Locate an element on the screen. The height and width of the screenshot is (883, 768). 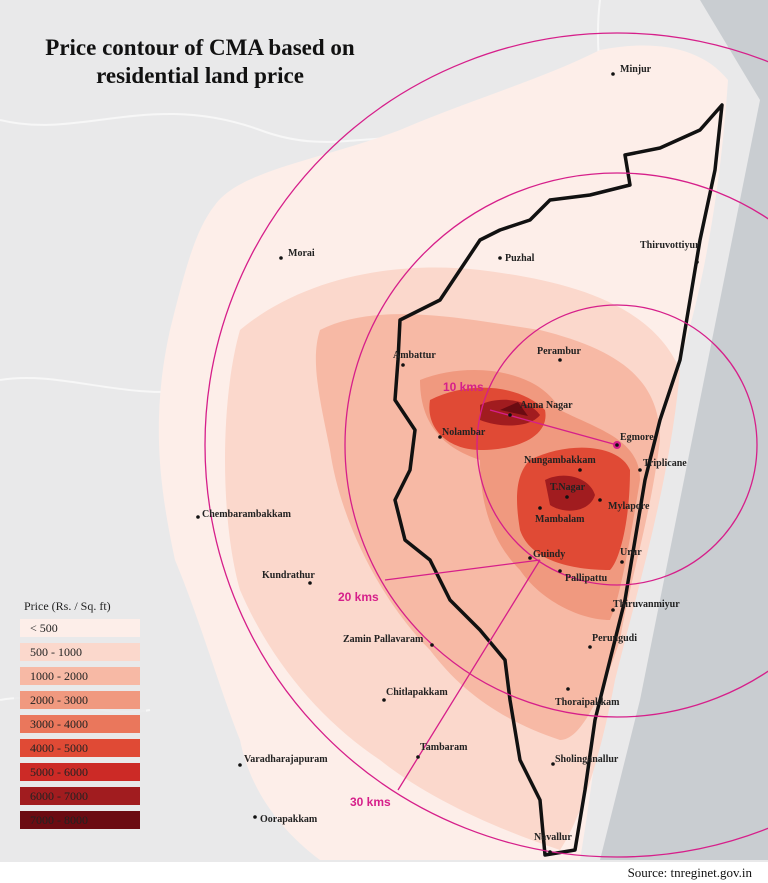
place-label: Varadharajapuram is located at coordinates (286, 759).